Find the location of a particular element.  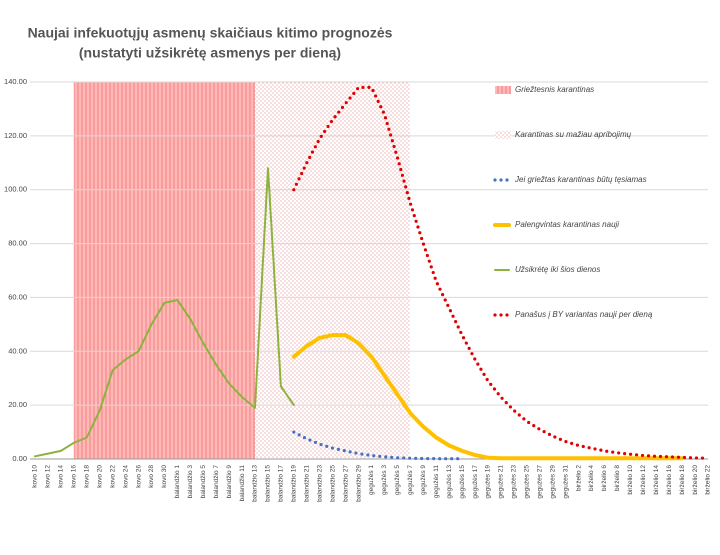

shaded-band is located at coordinates (333, 270).